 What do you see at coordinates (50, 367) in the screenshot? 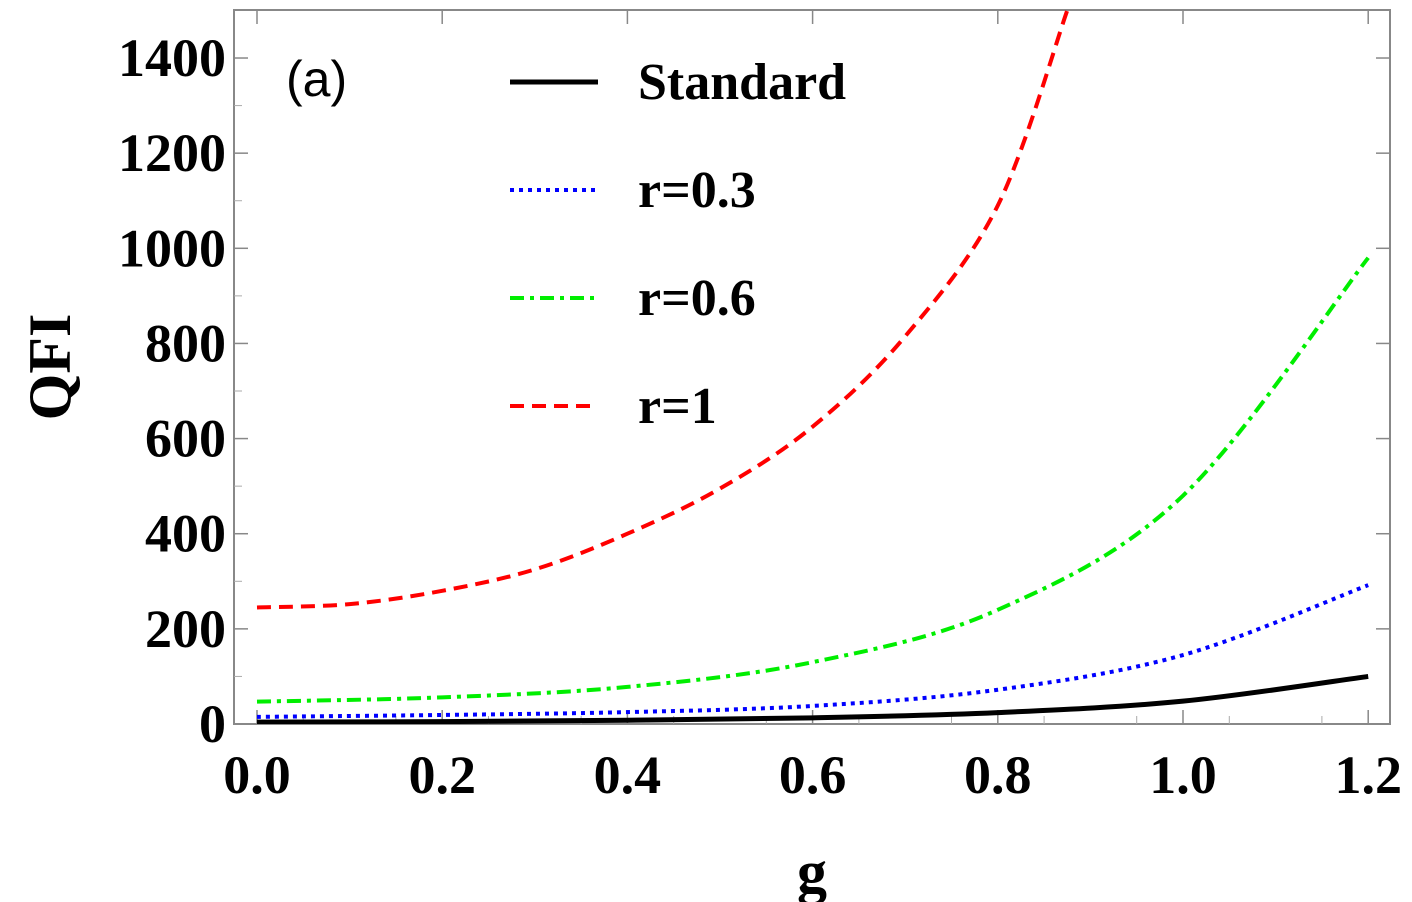
I see `y-axis-label: QFI` at bounding box center [50, 367].